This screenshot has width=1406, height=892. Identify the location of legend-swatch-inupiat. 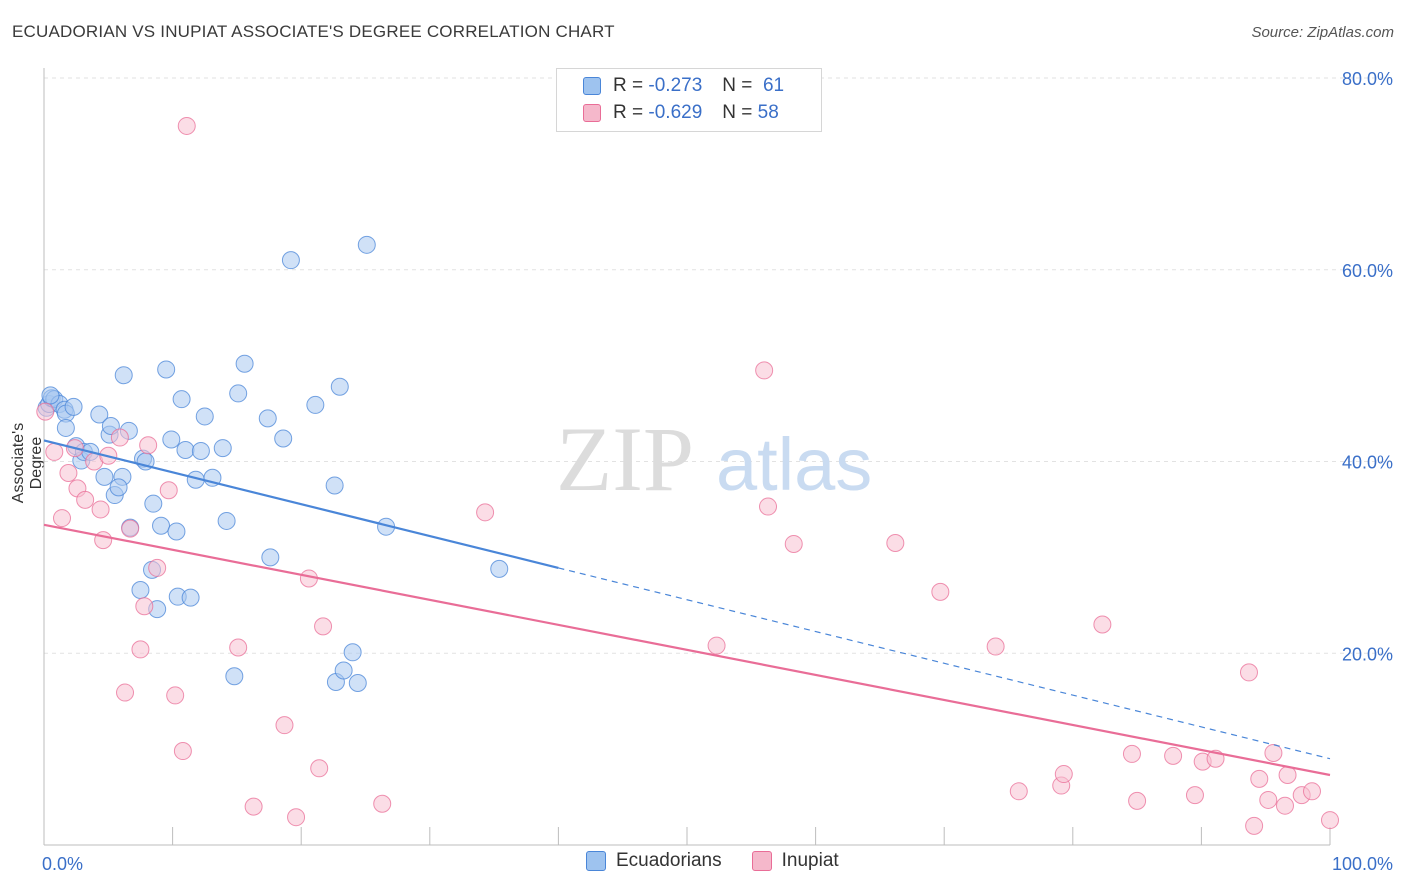
(761, 861).